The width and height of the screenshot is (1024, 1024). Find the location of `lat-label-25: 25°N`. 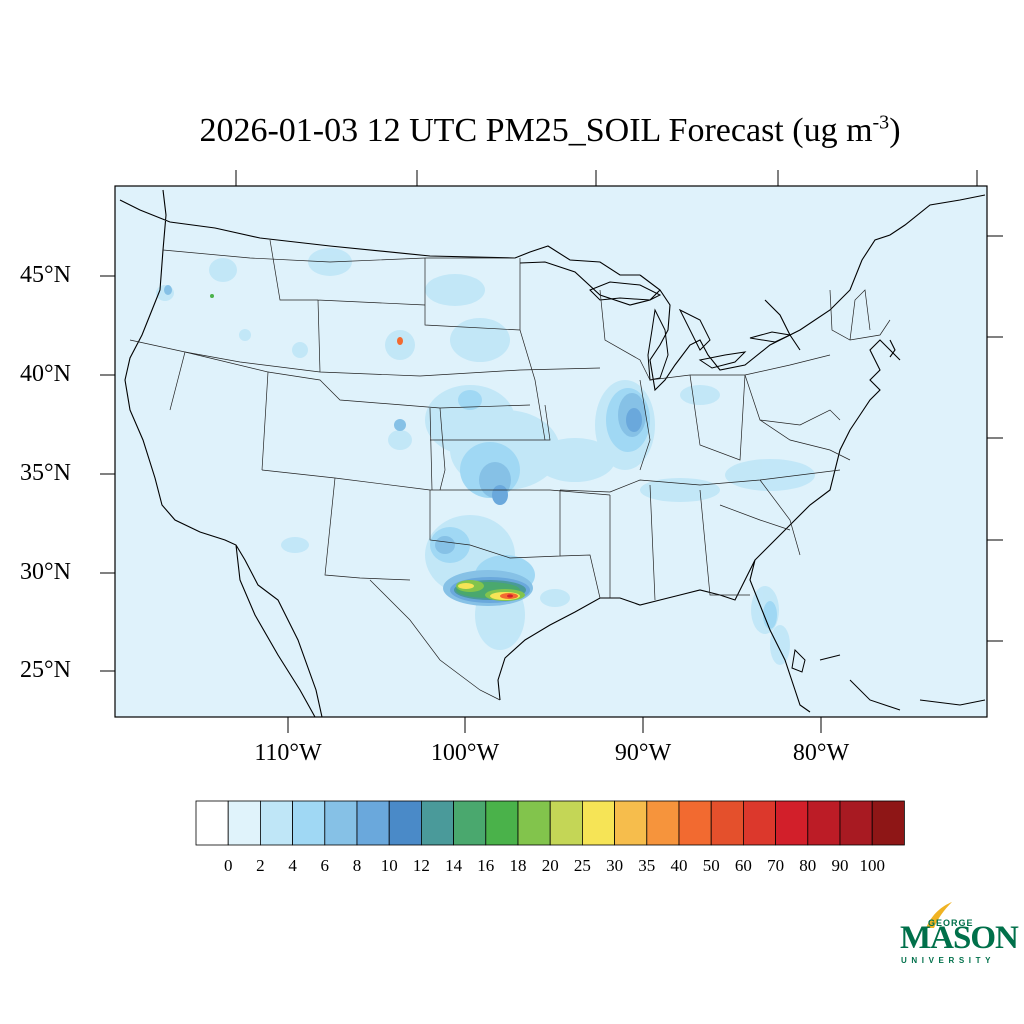

lat-label-25: 25°N is located at coordinates (45, 670).